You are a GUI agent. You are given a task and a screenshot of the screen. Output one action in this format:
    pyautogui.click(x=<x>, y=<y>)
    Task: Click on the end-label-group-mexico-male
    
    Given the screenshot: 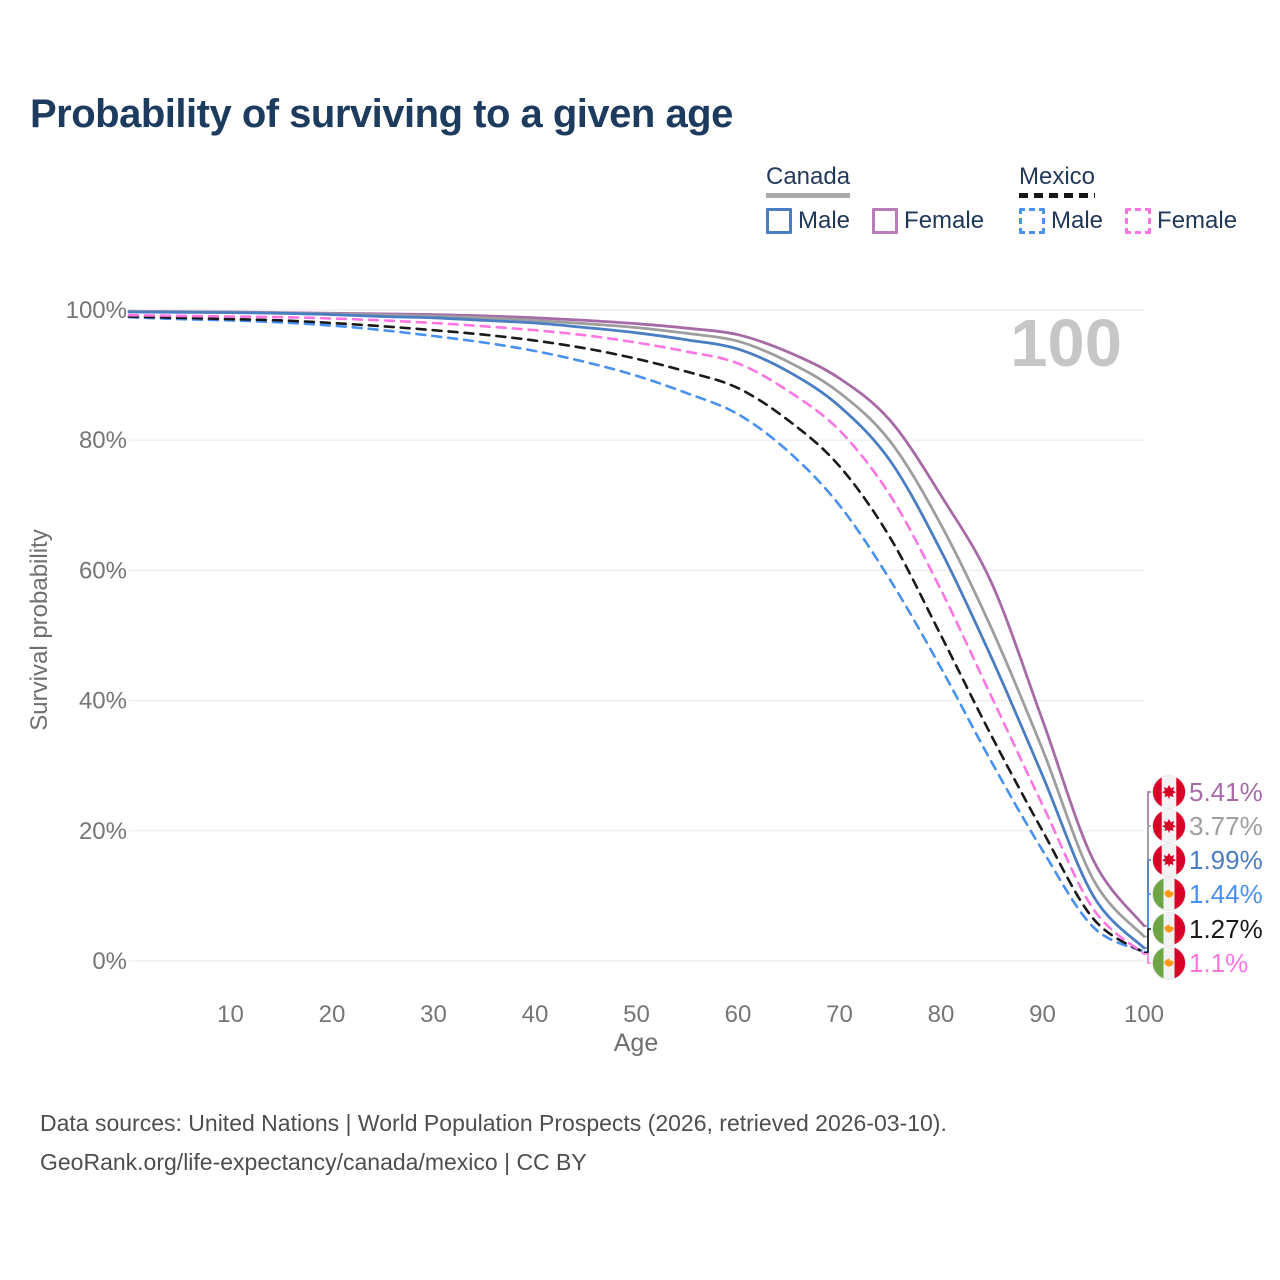 What is the action you would take?
    pyautogui.click(x=1169, y=894)
    